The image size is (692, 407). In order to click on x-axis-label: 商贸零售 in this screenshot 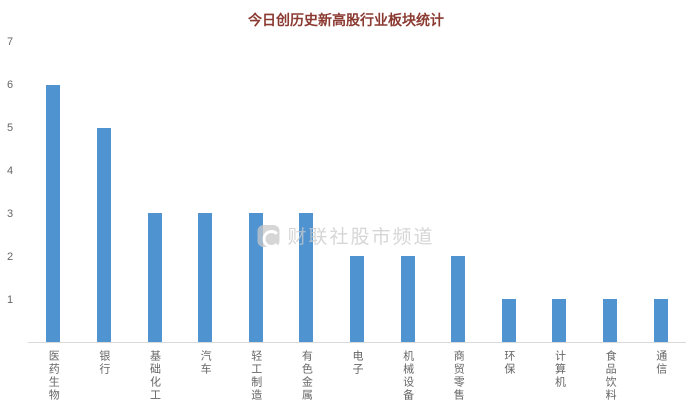, I will do `click(458, 376)`.